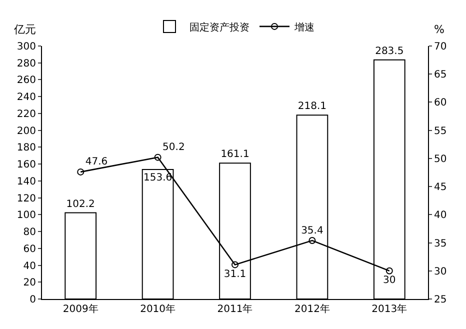  I want to click on legend-label: 固定资产投资, so click(220, 27).